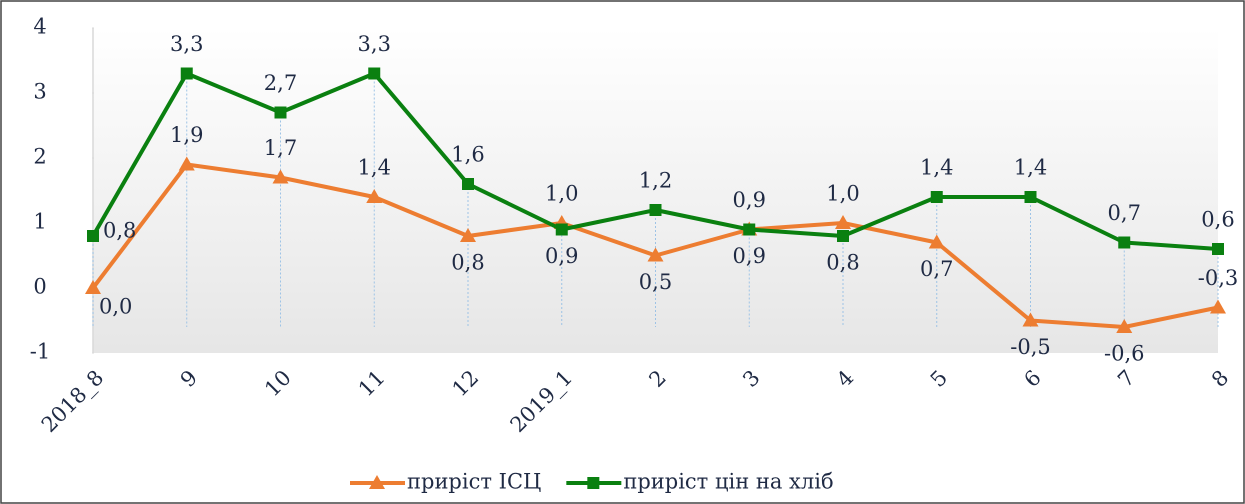 This screenshot has height=504, width=1245. I want to click on data-label: -0,3, so click(1218, 278).